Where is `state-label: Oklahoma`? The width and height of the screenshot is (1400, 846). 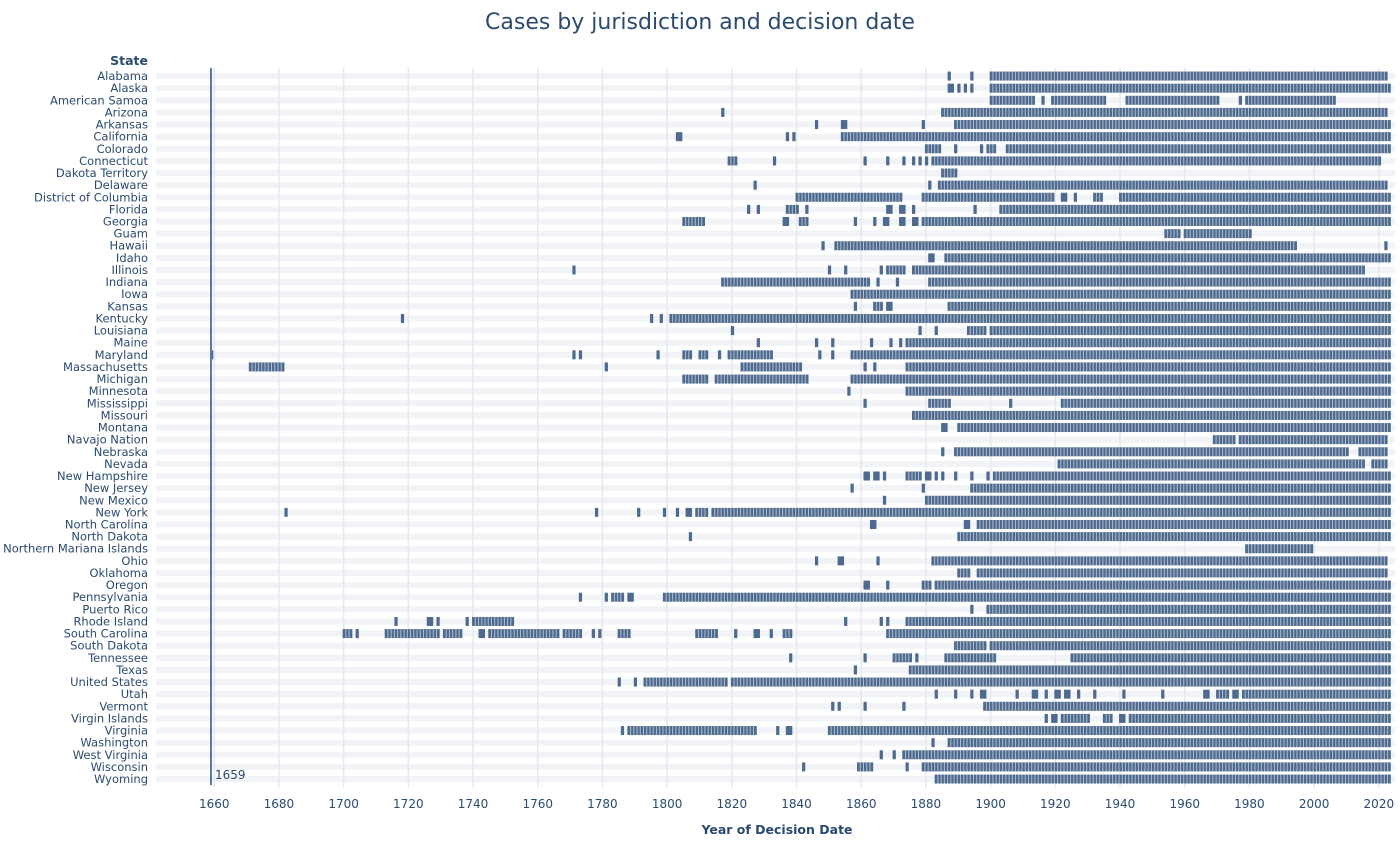 state-label: Oklahoma is located at coordinates (118, 573).